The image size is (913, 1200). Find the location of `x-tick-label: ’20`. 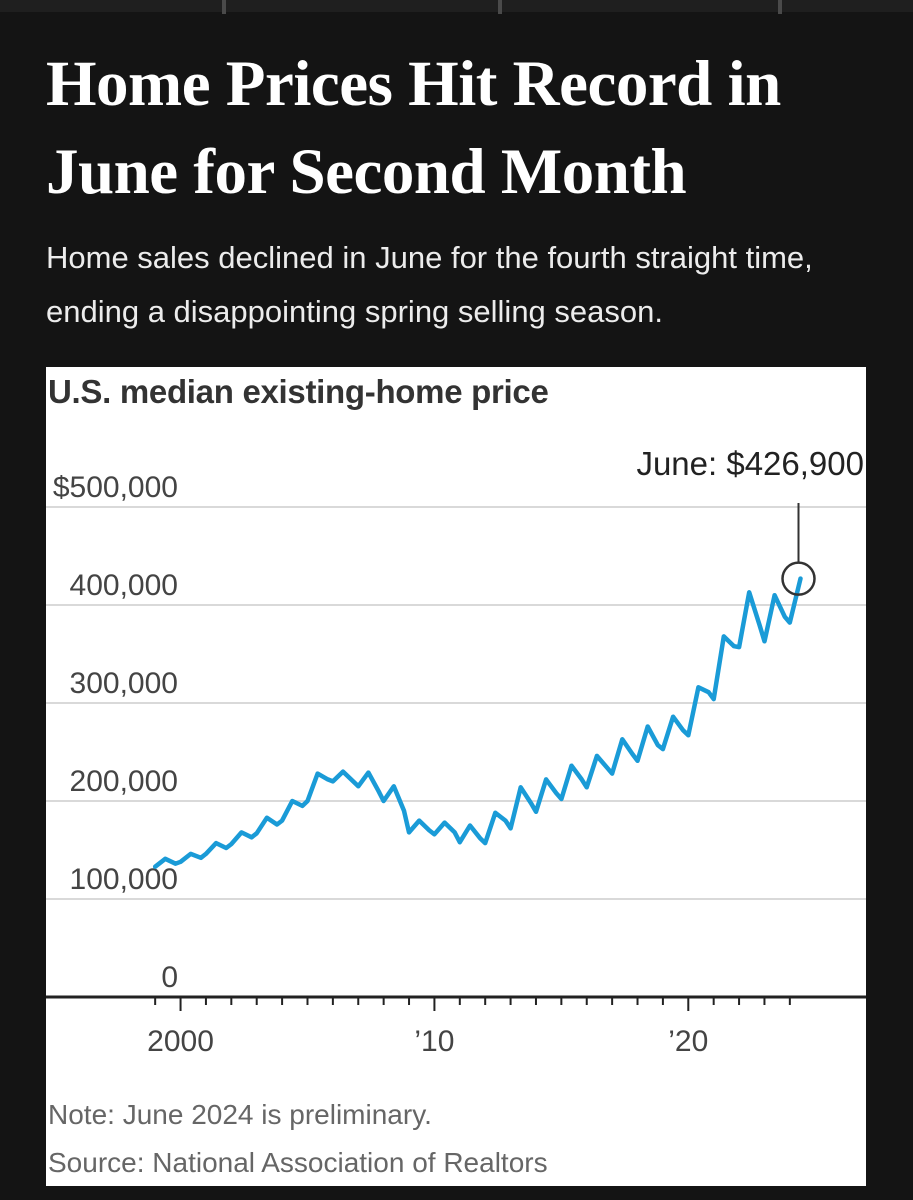

x-tick-label: ’20 is located at coordinates (688, 1041).